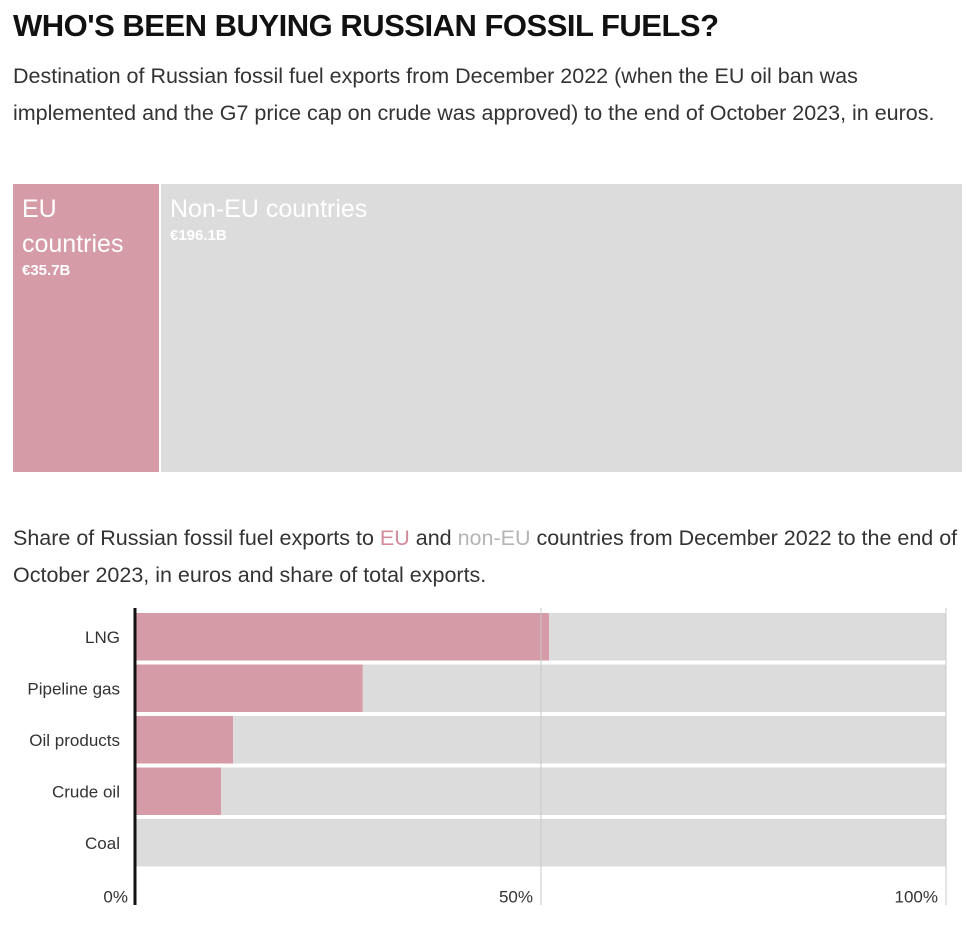 The width and height of the screenshot is (980, 925). I want to click on treemap-eu-value: €35.7B, so click(46, 270).